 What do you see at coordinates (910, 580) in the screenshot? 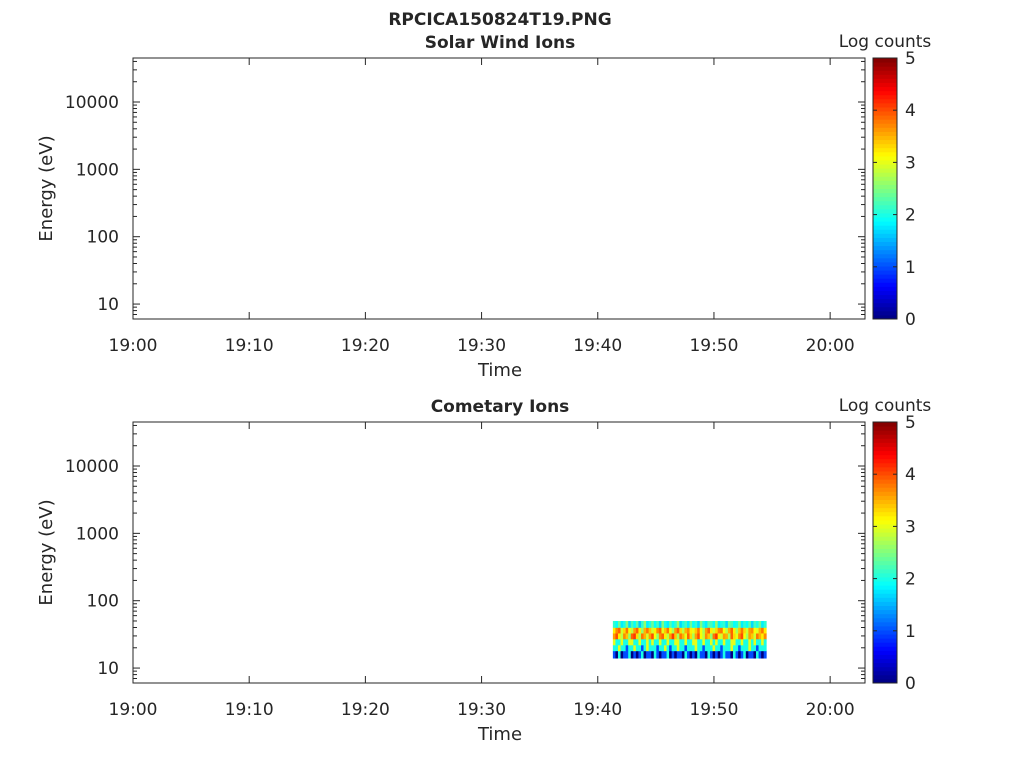
I see `colorbar-tick-label: 2` at bounding box center [910, 580].